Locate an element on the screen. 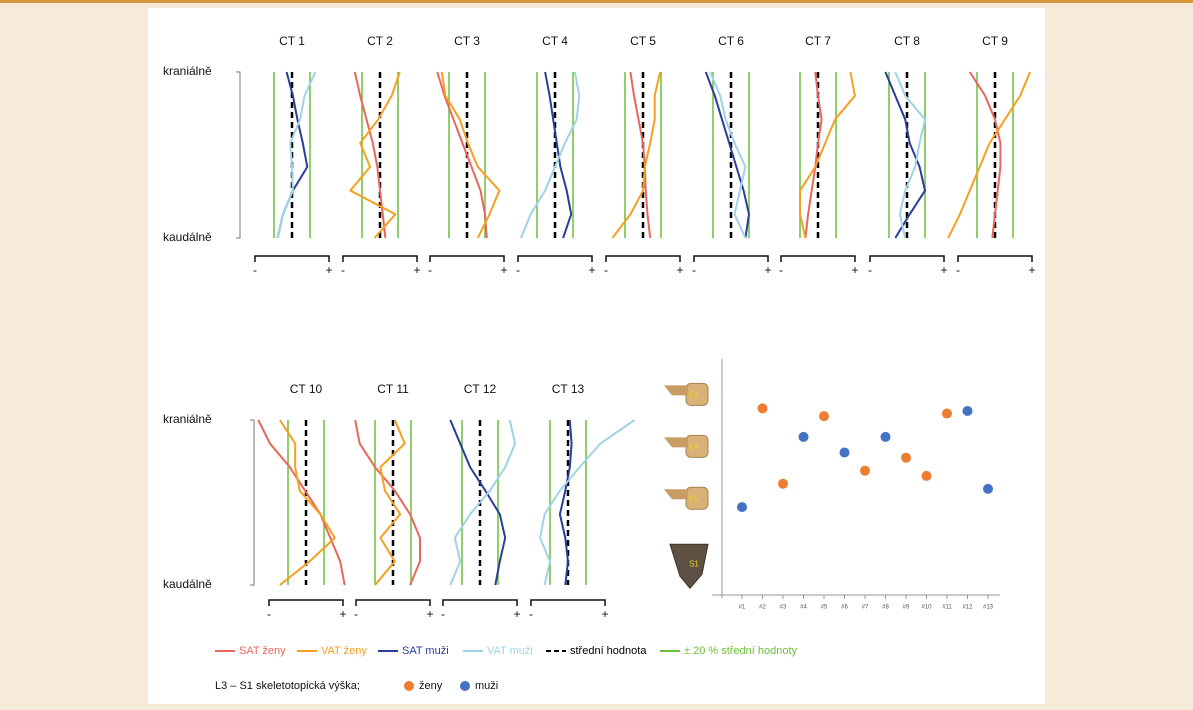 Image resolution: width=1193 pixels, height=710 pixels. x-tick-label: #13 is located at coordinates (988, 608).